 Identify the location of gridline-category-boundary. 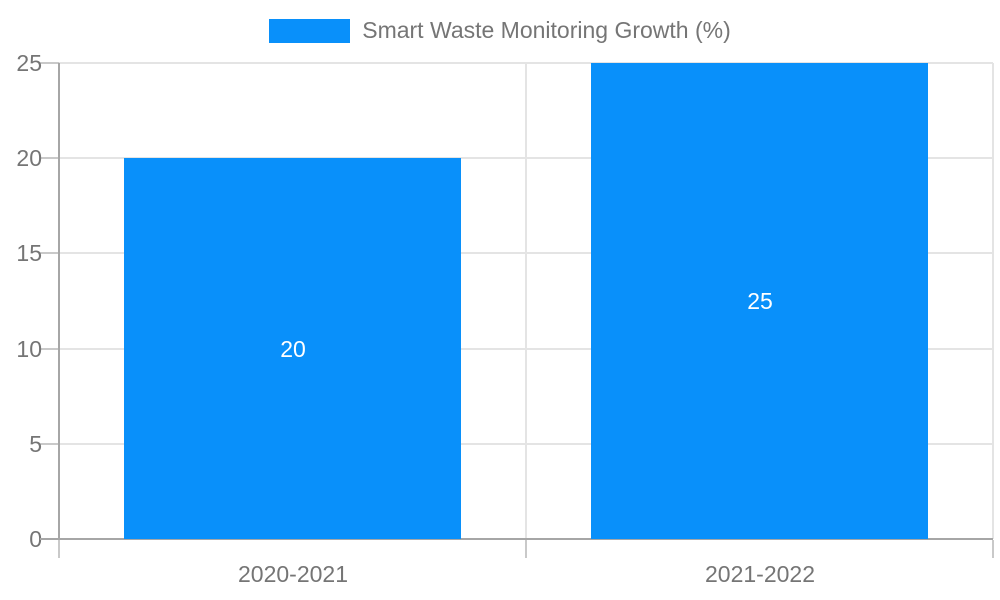
(526, 301).